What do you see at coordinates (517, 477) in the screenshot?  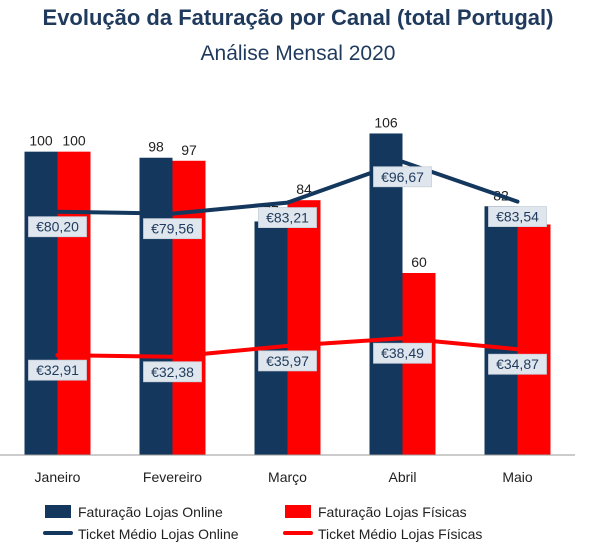 I see `x-tick-label: Maio` at bounding box center [517, 477].